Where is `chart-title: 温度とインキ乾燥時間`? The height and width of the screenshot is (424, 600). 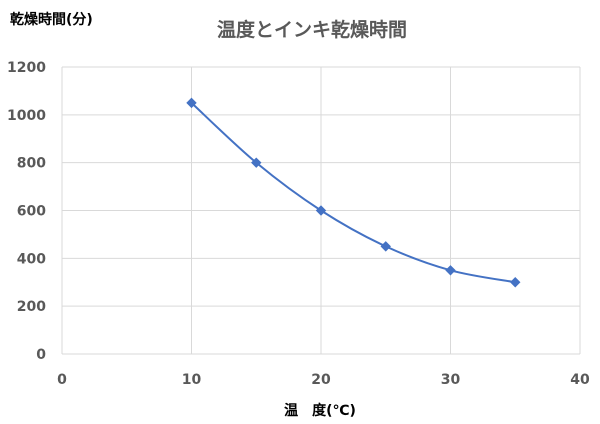 chart-title: 温度とインキ乾燥時間 is located at coordinates (312, 29).